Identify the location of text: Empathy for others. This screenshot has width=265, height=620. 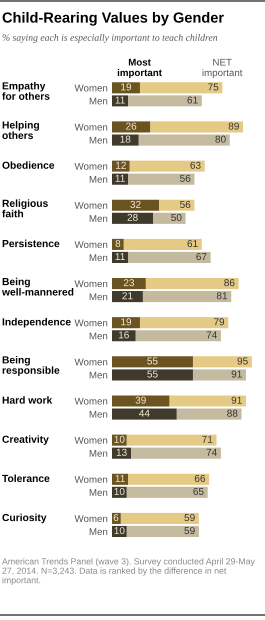
(26, 91).